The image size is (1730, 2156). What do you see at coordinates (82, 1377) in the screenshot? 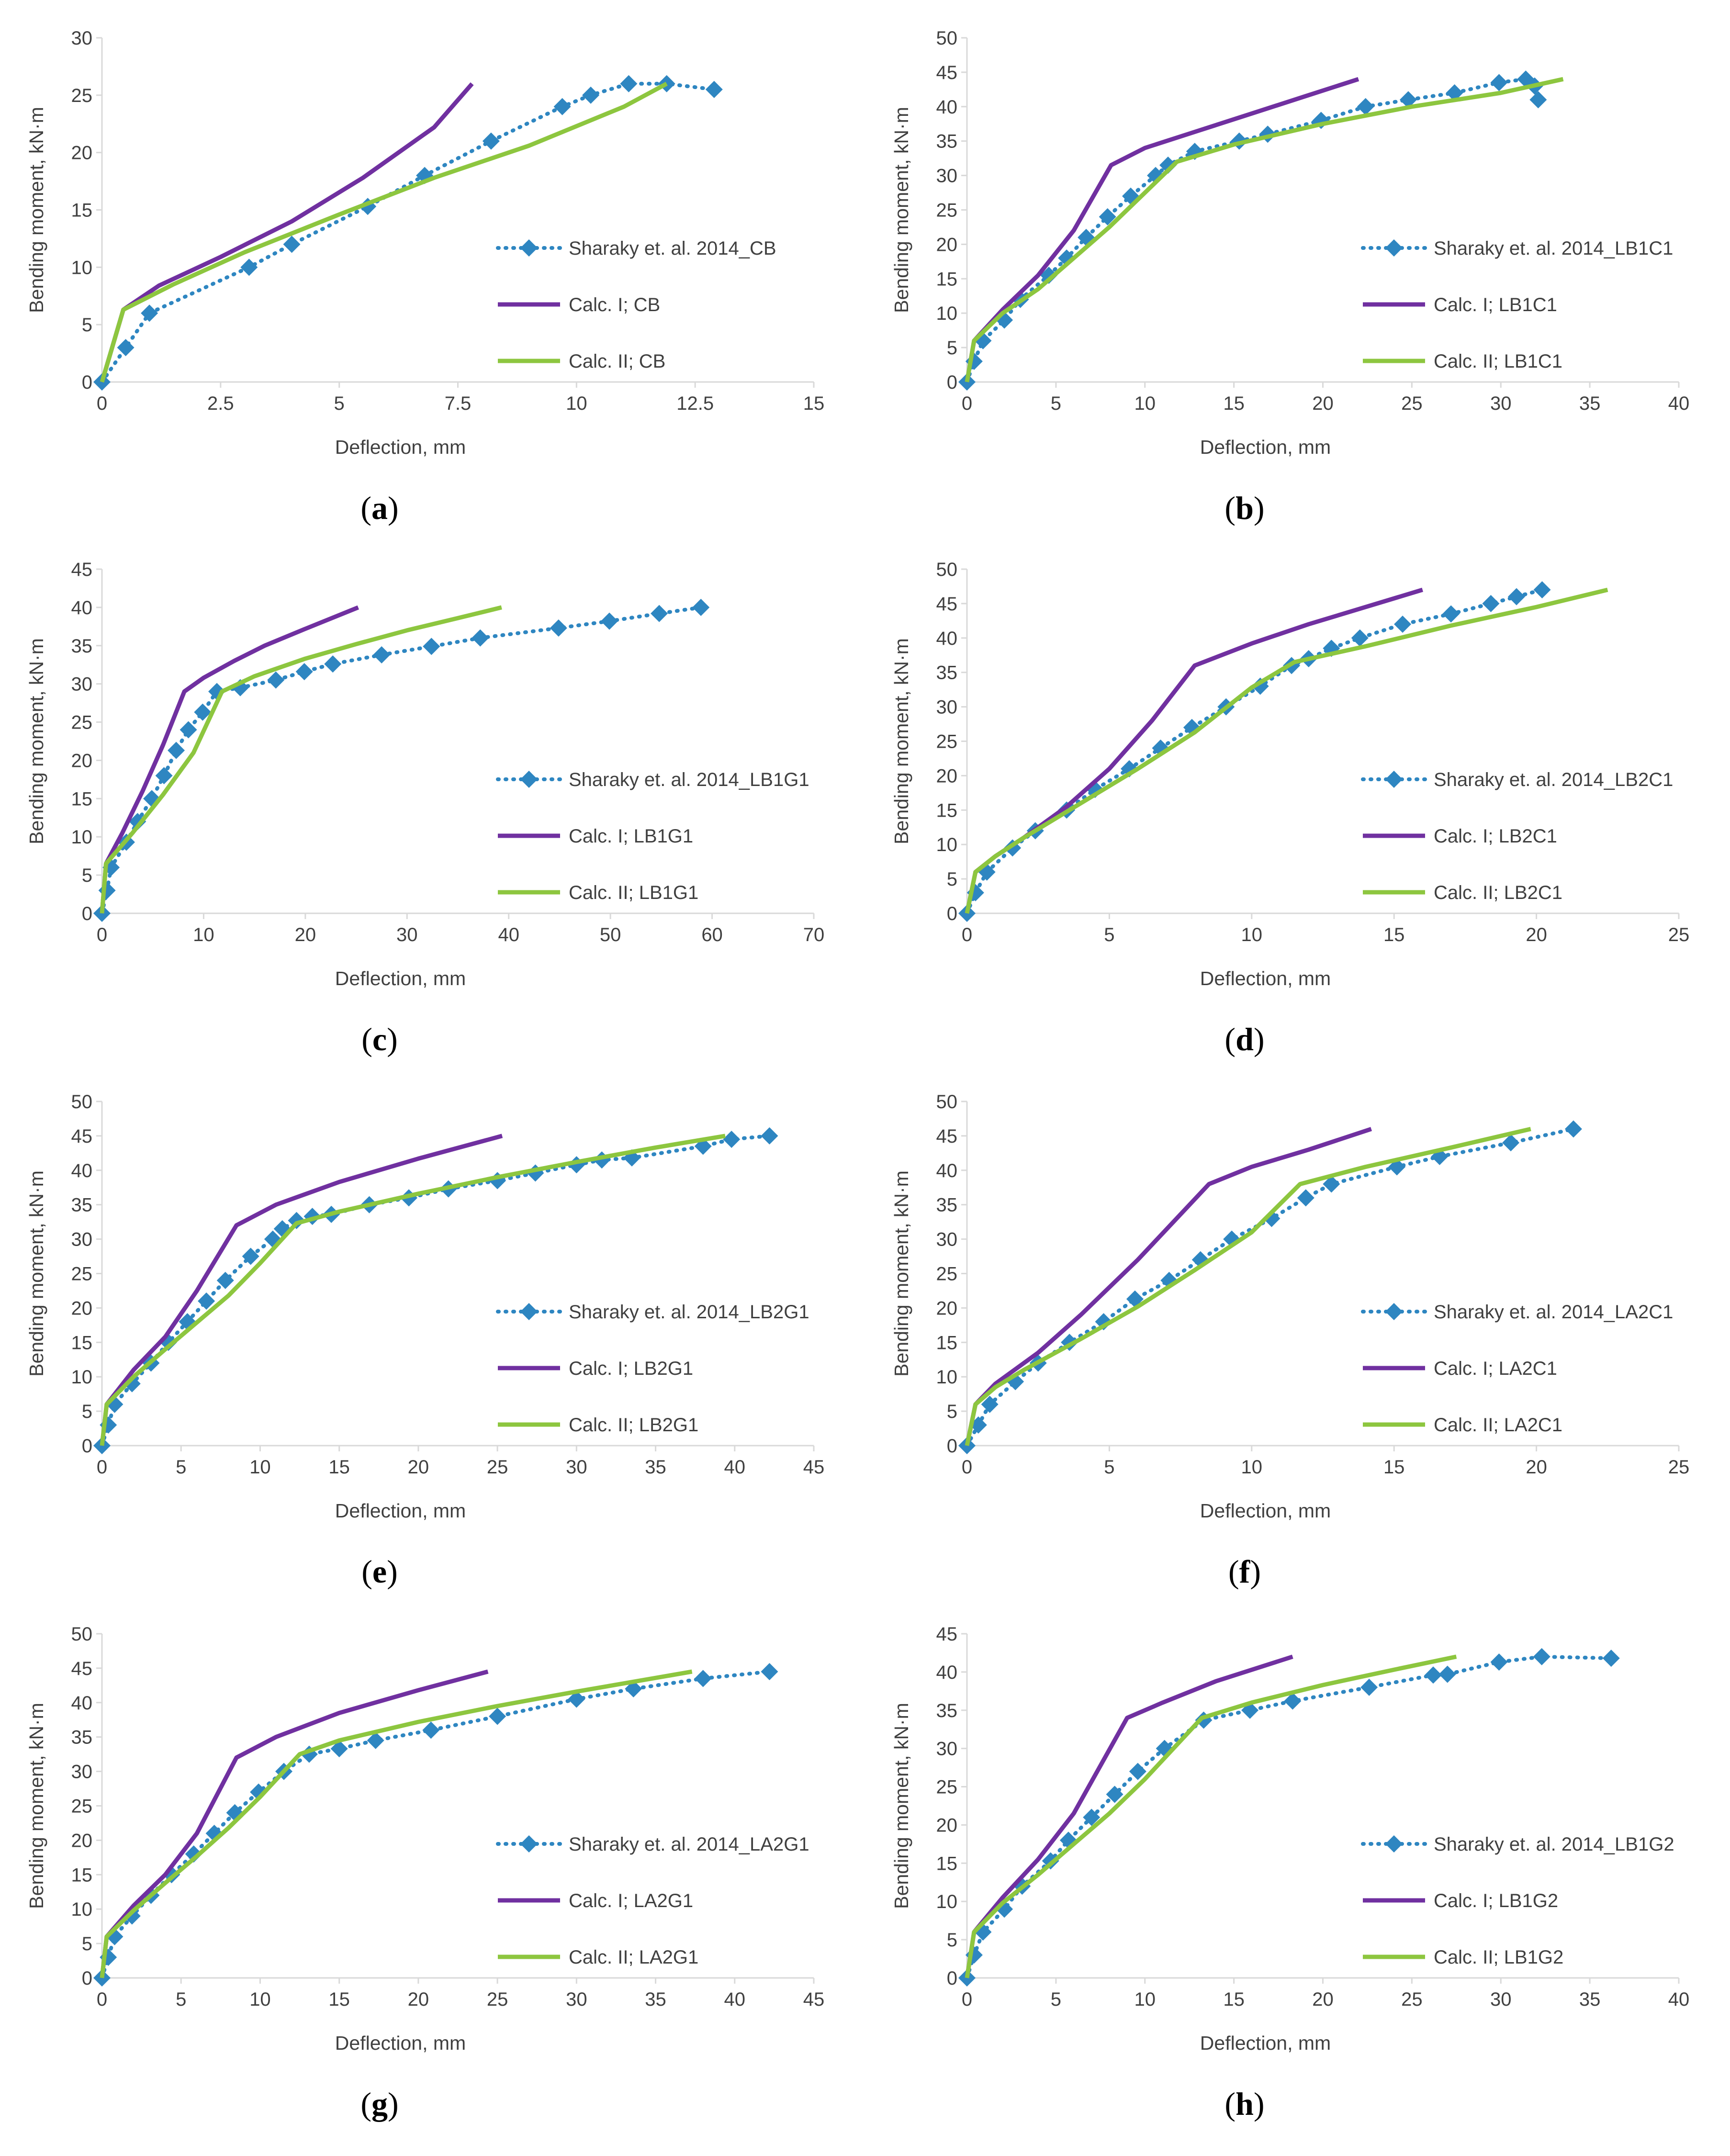
I see `y-tick-label: 10` at bounding box center [82, 1377].